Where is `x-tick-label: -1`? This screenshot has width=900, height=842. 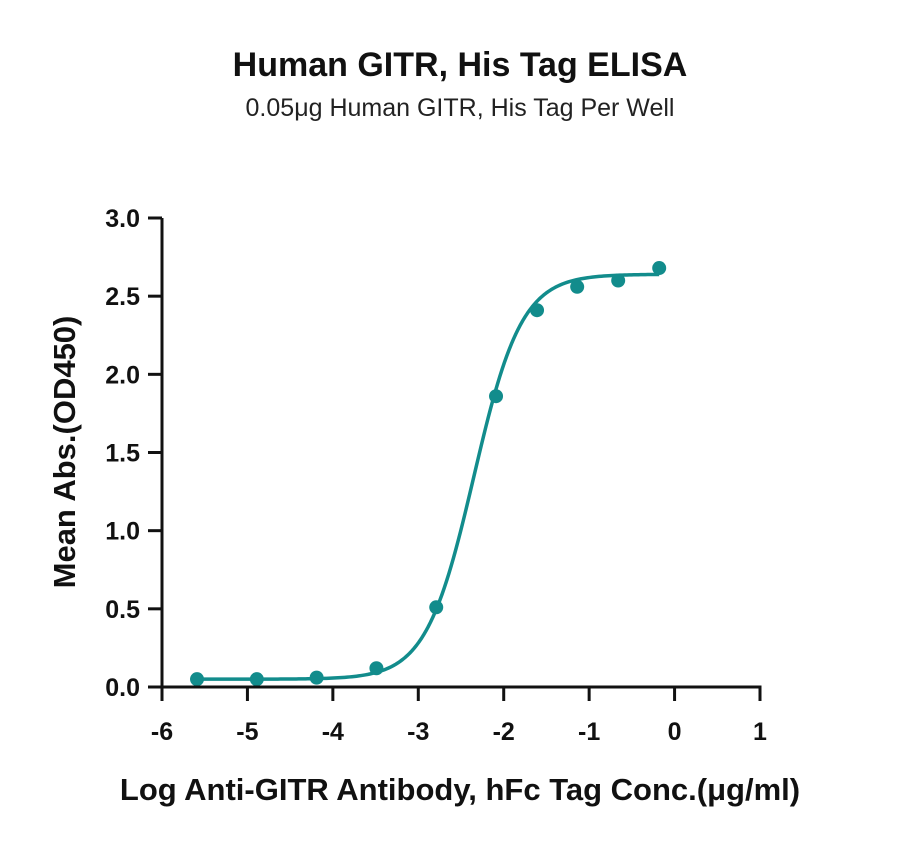 x-tick-label: -1 is located at coordinates (589, 732).